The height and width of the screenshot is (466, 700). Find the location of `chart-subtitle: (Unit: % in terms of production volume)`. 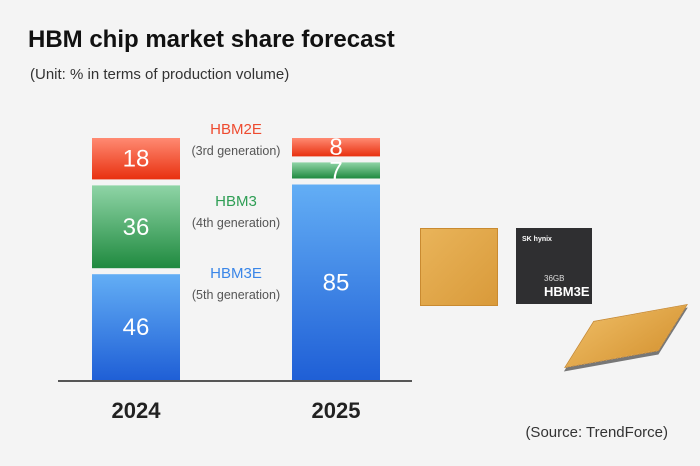

chart-subtitle: (Unit: % in terms of production volume) is located at coordinates (160, 74).